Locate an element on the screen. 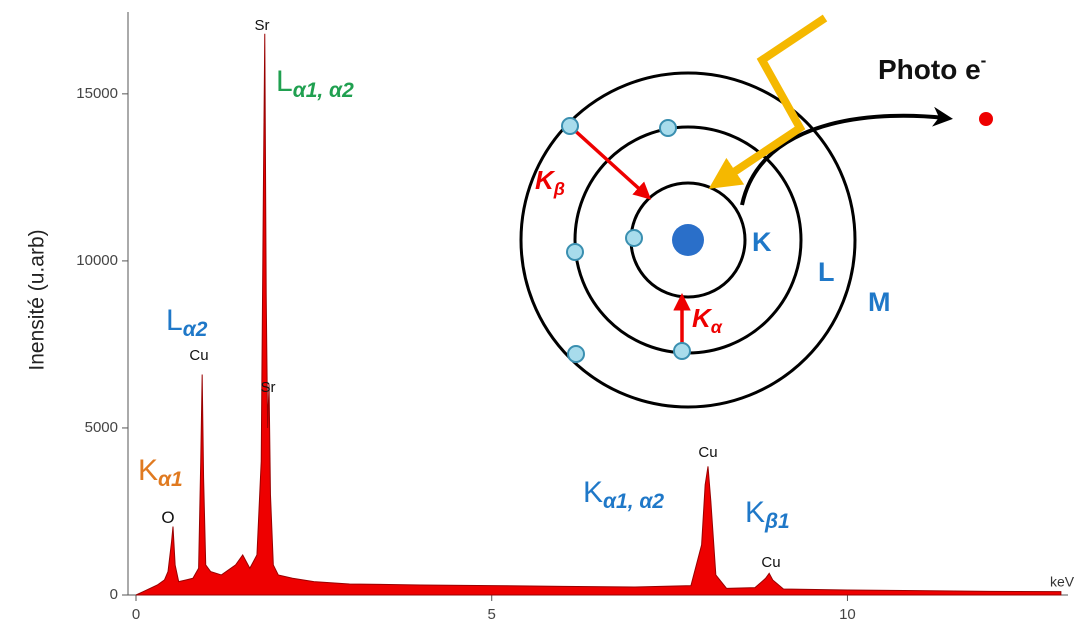  shell-label: L is located at coordinates (826, 272).